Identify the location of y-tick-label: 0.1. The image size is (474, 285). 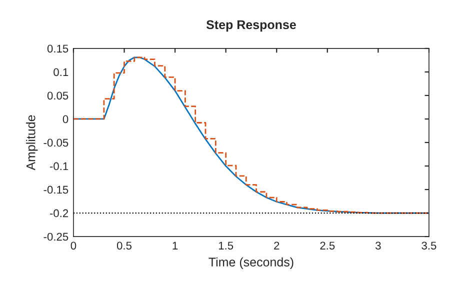
(61, 72).